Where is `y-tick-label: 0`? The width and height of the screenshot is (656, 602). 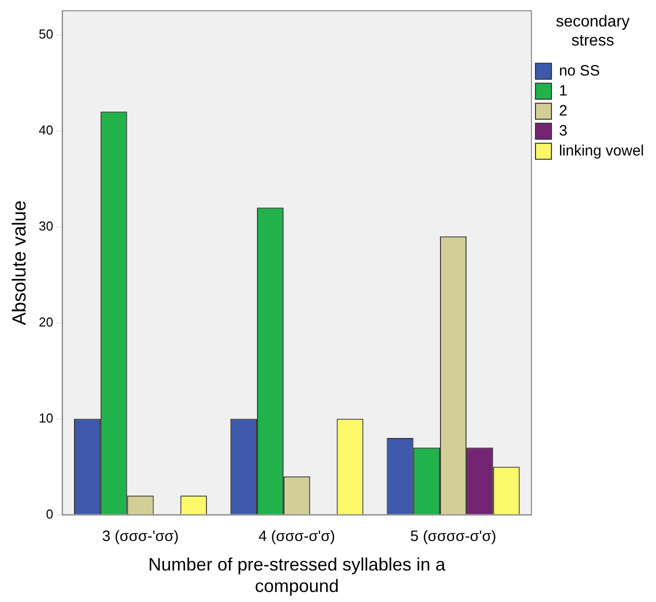 y-tick-label: 0 is located at coordinates (50, 514).